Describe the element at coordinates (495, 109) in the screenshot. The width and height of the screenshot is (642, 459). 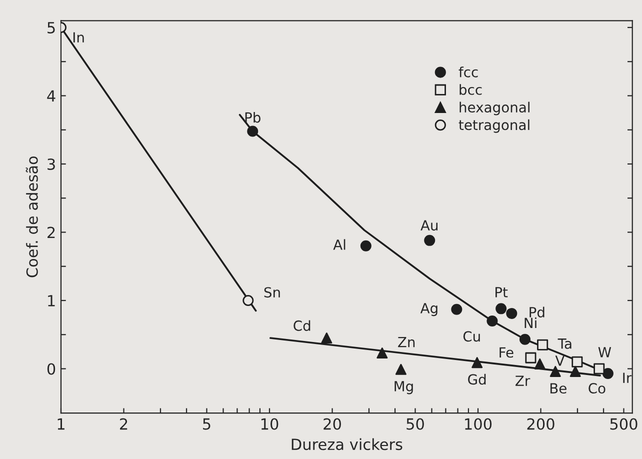
I see `legend-label: hexagonal` at that location.